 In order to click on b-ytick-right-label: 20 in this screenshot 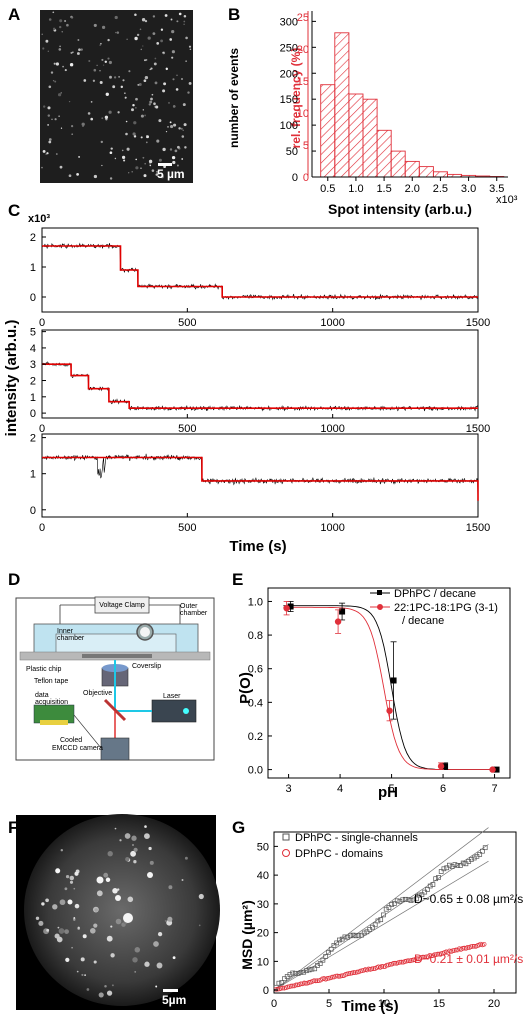, I will do `click(303, 50)`.